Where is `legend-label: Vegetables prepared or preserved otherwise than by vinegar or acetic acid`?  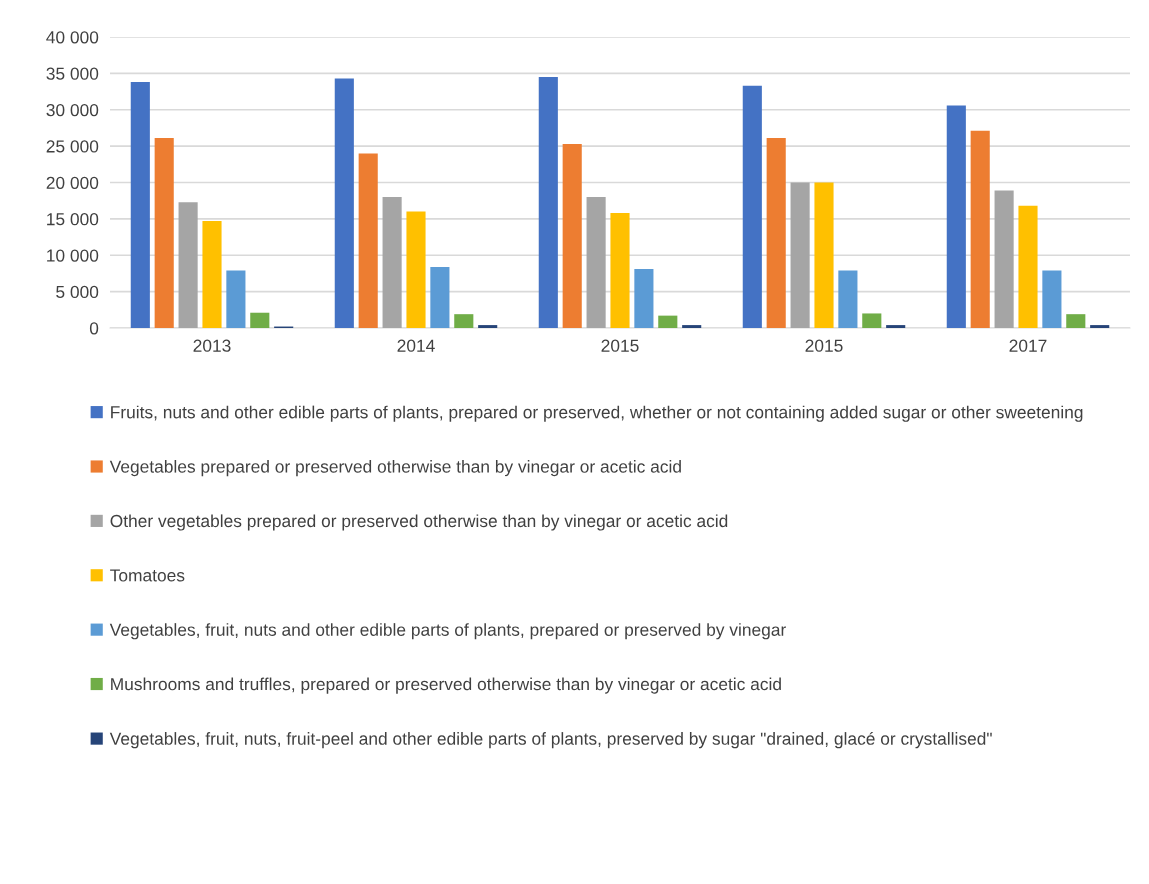
legend-label: Vegetables prepared or preserved otherwise than by vinegar or acetic acid is located at coordinates (395, 468).